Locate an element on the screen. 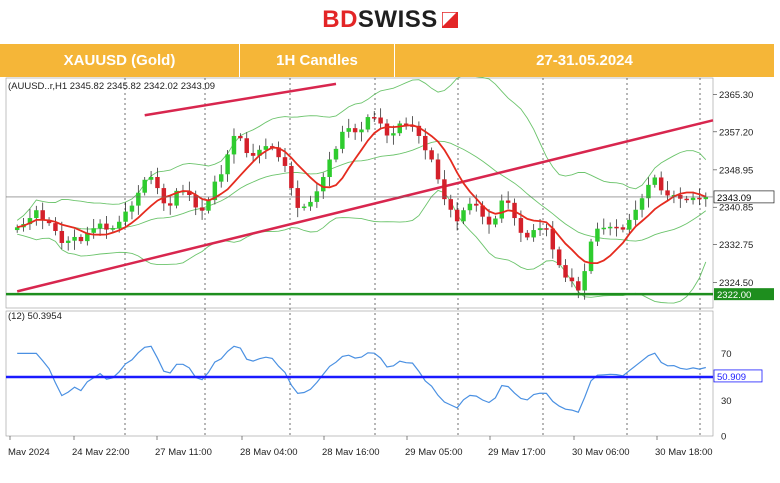  price-tick-label-5: 2324.50 is located at coordinates (736, 283).